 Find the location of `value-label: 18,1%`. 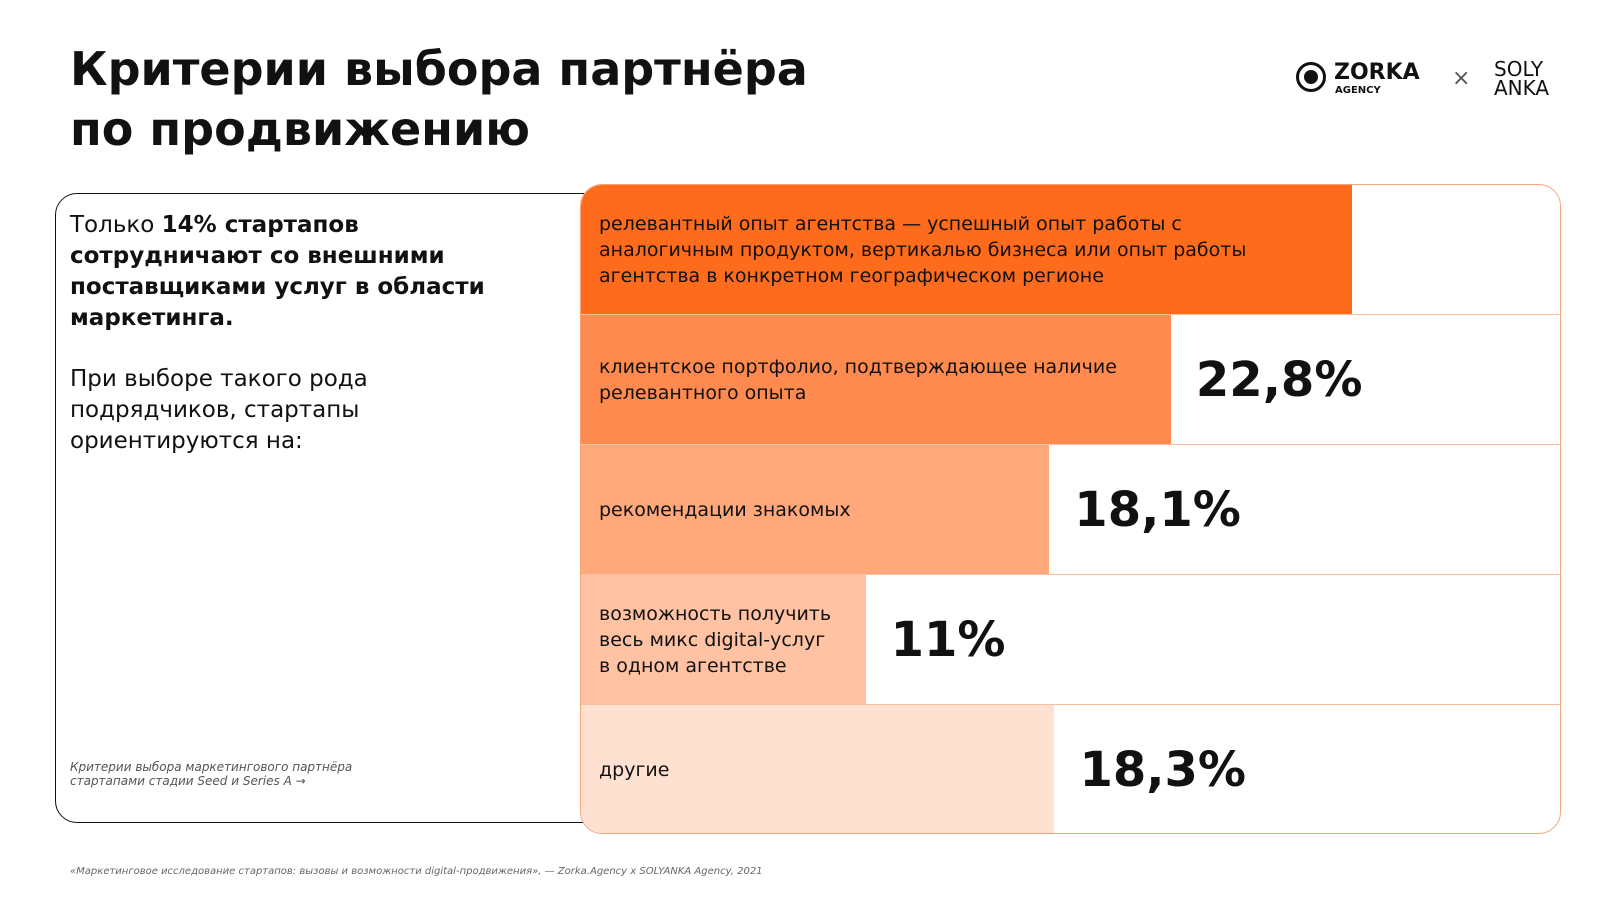

value-label: 18,1% is located at coordinates (1157, 509).